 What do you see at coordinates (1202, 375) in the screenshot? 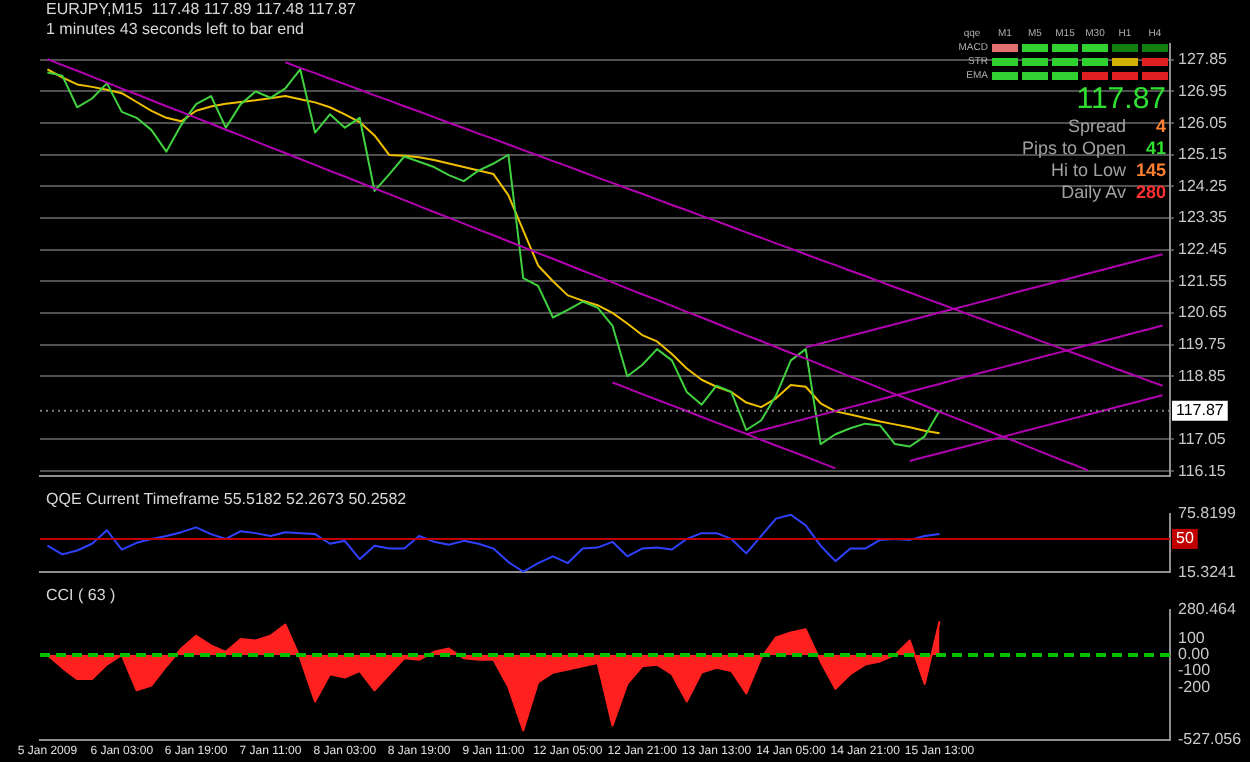
I see `y-tick-label: 118.85` at bounding box center [1202, 375].